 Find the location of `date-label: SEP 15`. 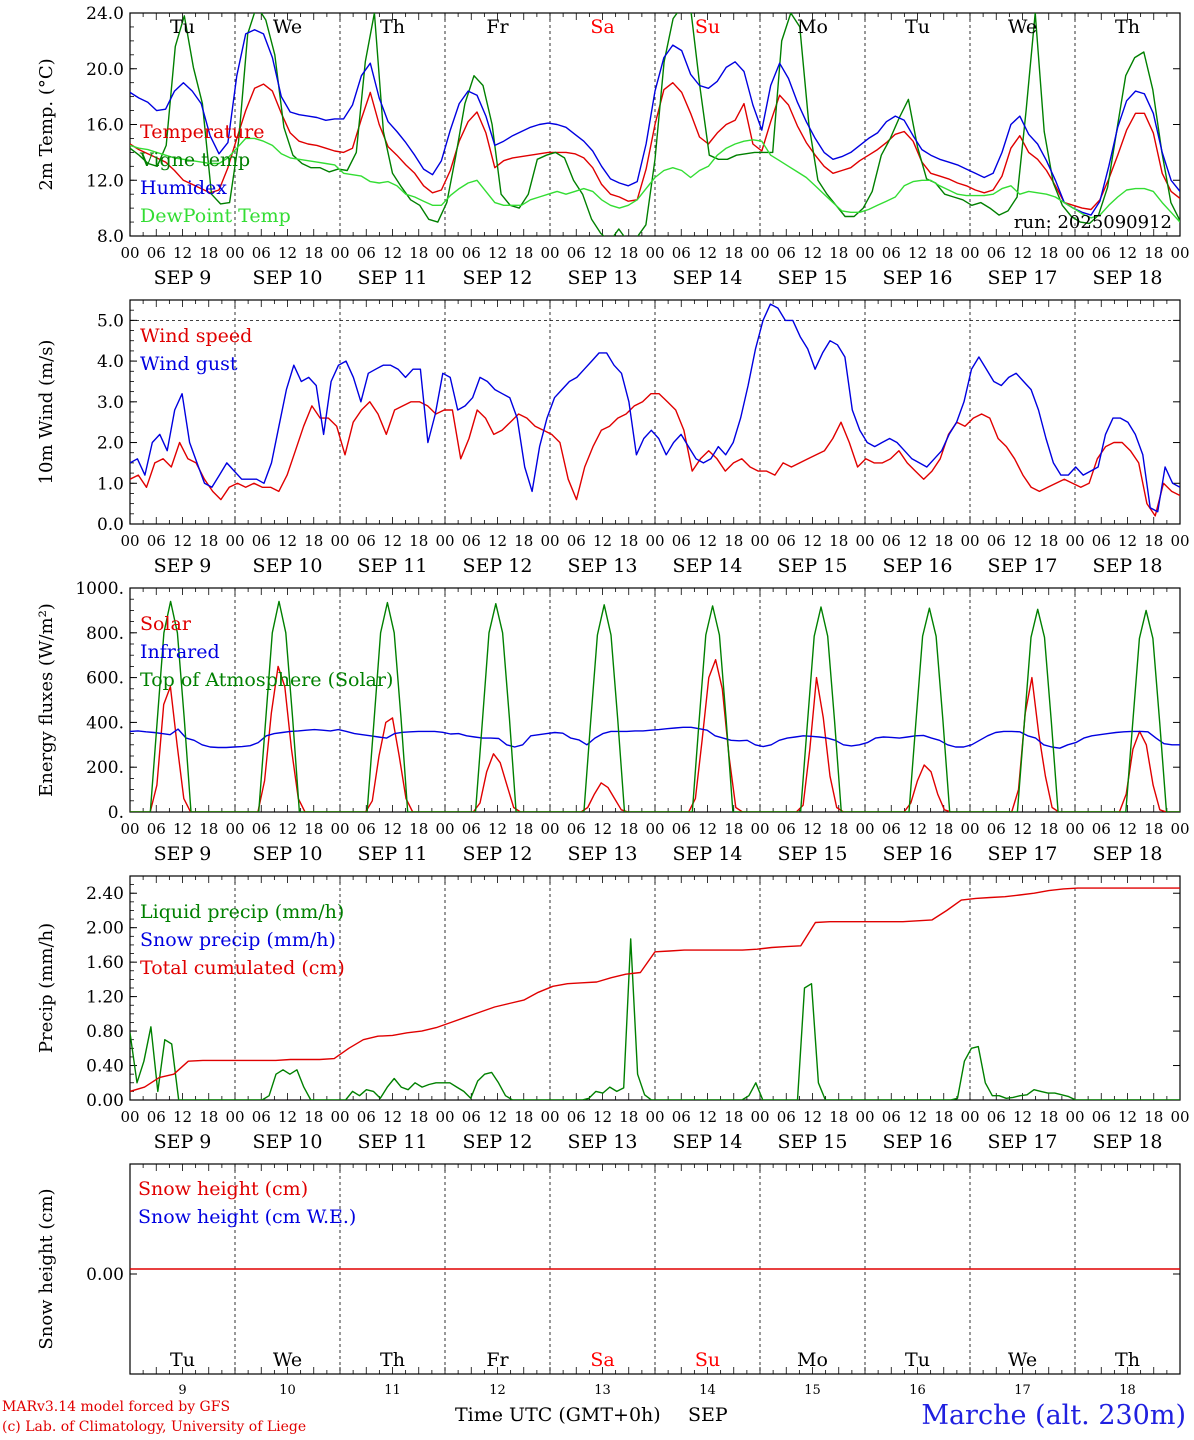

date-label: SEP 15 is located at coordinates (813, 854).